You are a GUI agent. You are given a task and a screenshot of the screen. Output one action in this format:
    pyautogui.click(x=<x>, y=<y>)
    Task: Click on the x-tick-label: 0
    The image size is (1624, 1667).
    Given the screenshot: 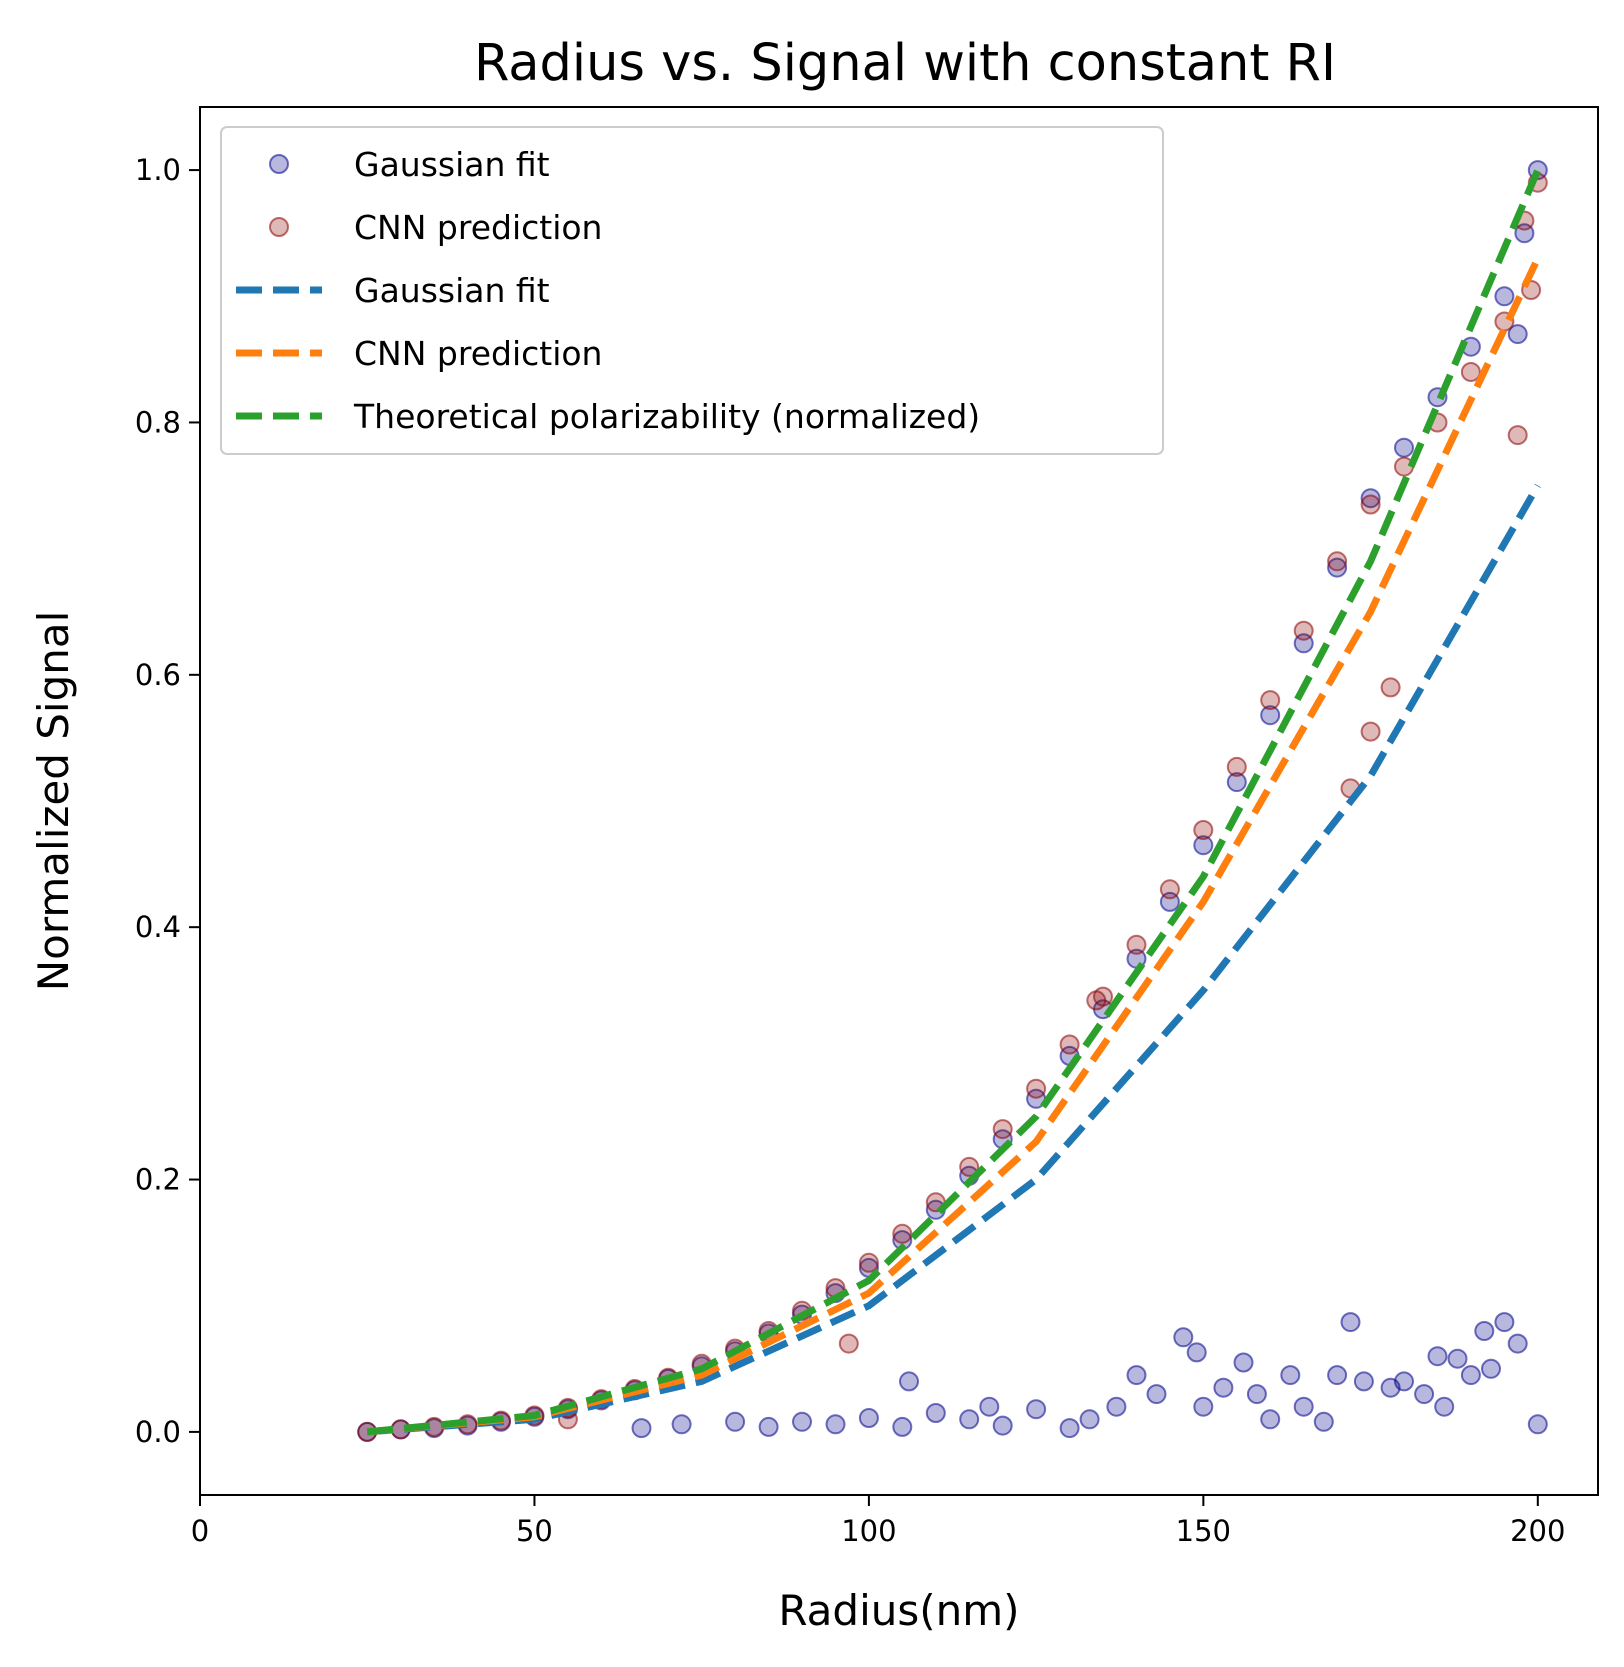 What is the action you would take?
    pyautogui.click(x=200, y=1531)
    